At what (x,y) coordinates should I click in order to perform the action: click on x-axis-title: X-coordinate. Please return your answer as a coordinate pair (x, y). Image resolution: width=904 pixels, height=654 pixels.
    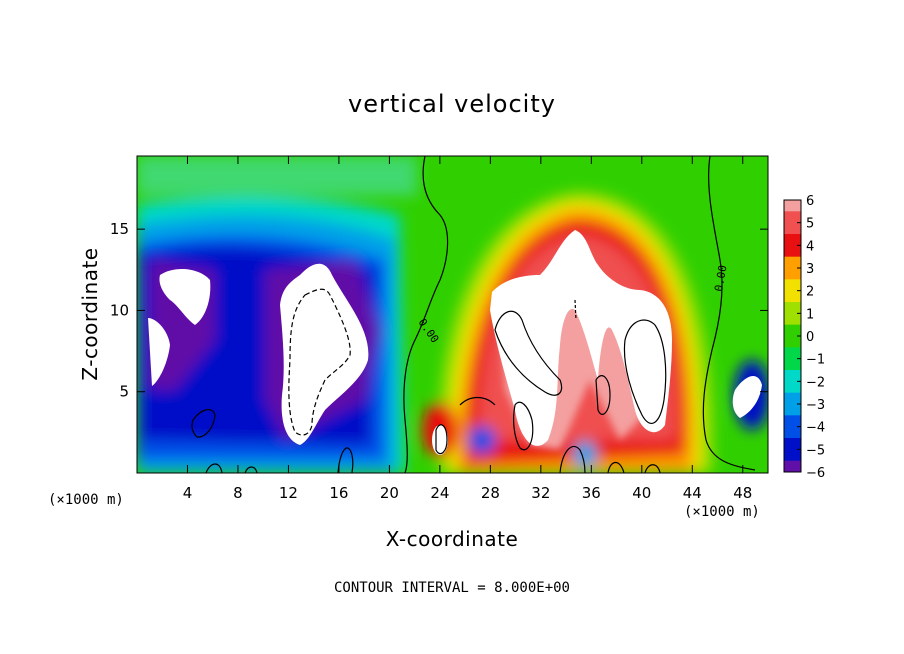
    Looking at the image, I should click on (452, 539).